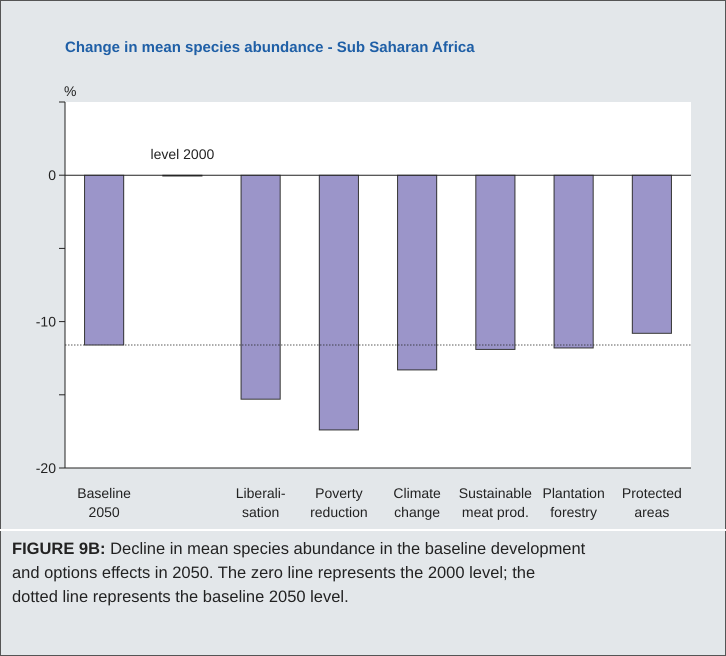 The height and width of the screenshot is (656, 726). What do you see at coordinates (573, 502) in the screenshot?
I see `x-tick-label: Plantation forestry` at bounding box center [573, 502].